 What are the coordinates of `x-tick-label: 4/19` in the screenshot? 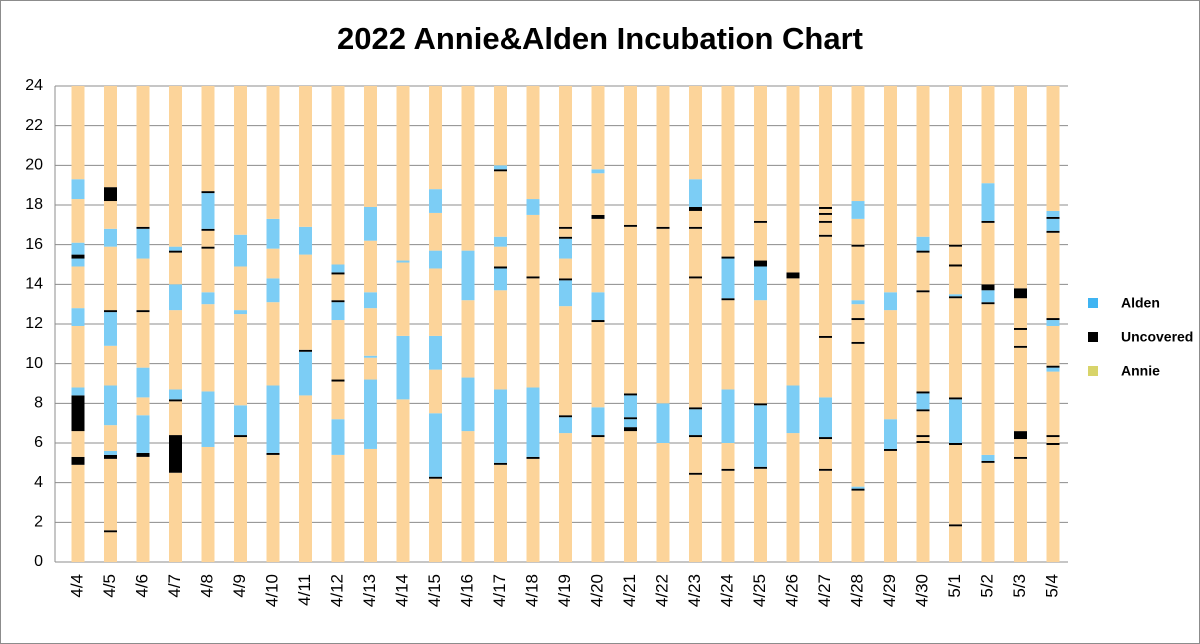 It's located at (564, 590).